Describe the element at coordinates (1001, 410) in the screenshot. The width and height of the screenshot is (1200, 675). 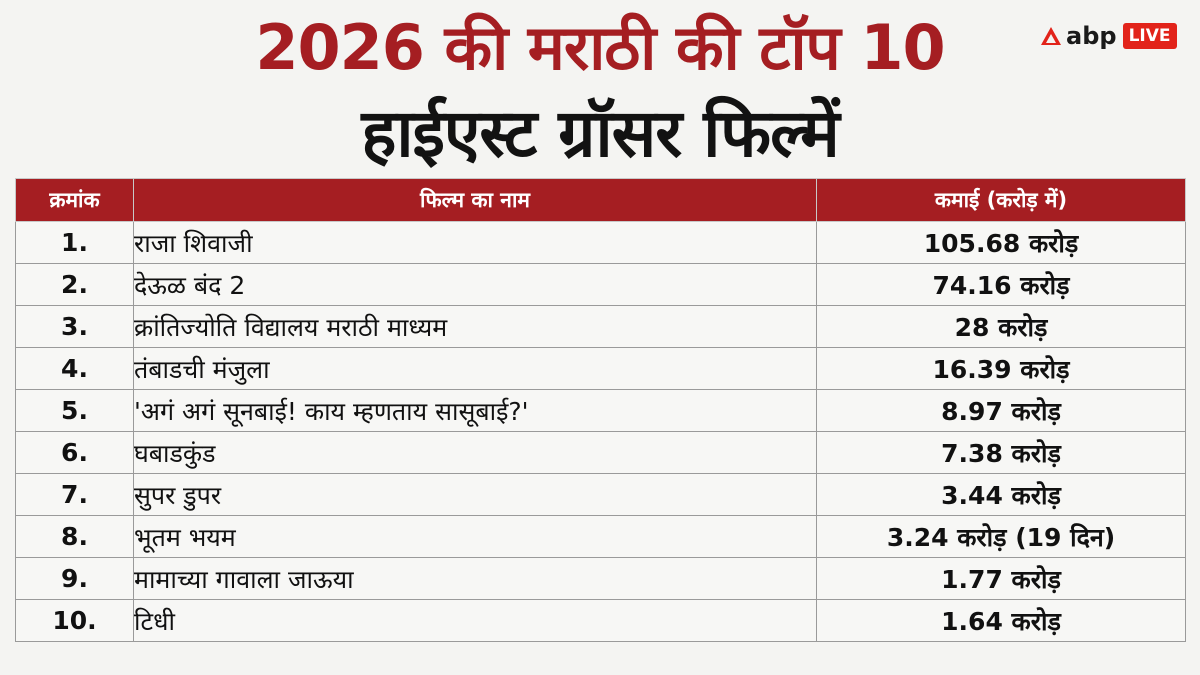
I see `row-earnings: 8.97 करोड़` at that location.